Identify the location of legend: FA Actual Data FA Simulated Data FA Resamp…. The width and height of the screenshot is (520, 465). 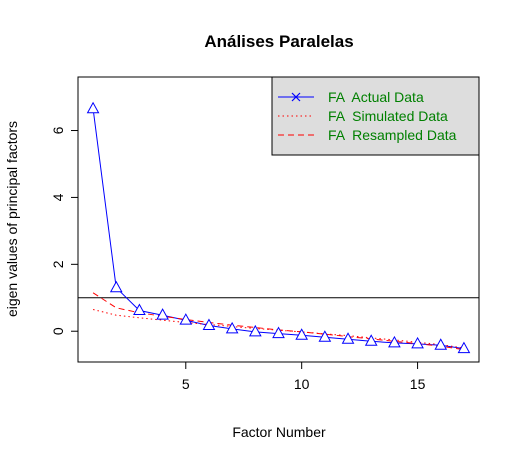
(375, 116).